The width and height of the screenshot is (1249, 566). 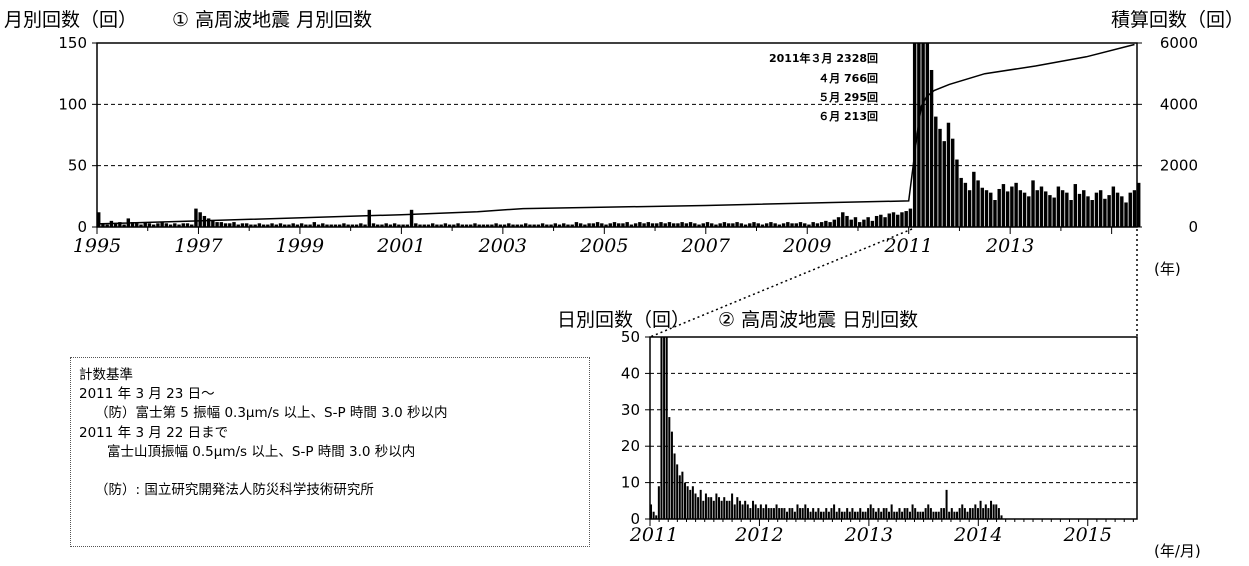 I want to click on chart2-frame, so click(x=893, y=428).